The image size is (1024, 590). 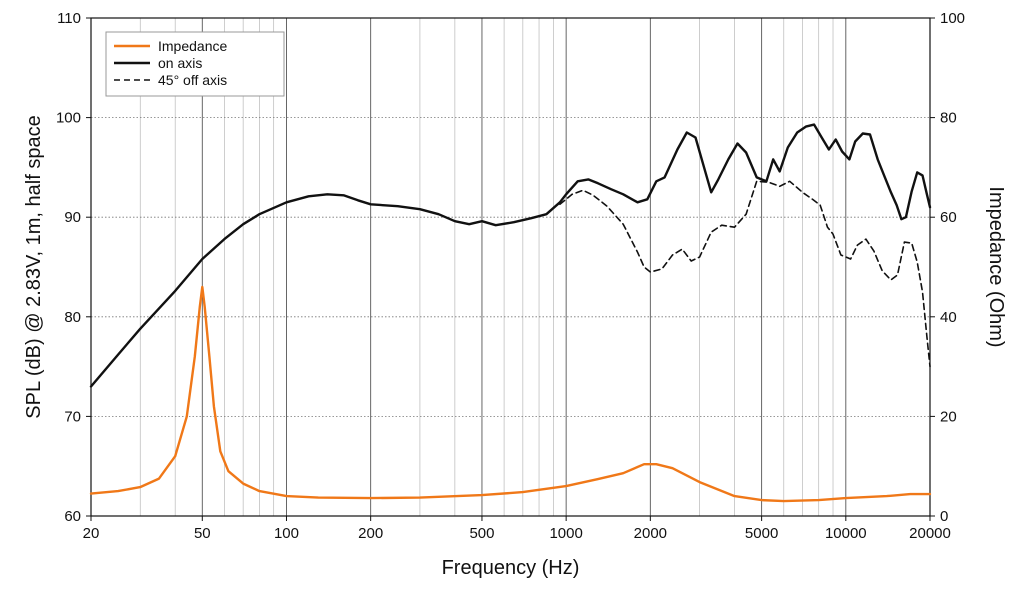 I want to click on x-tick-label: 20, so click(x=91, y=533).